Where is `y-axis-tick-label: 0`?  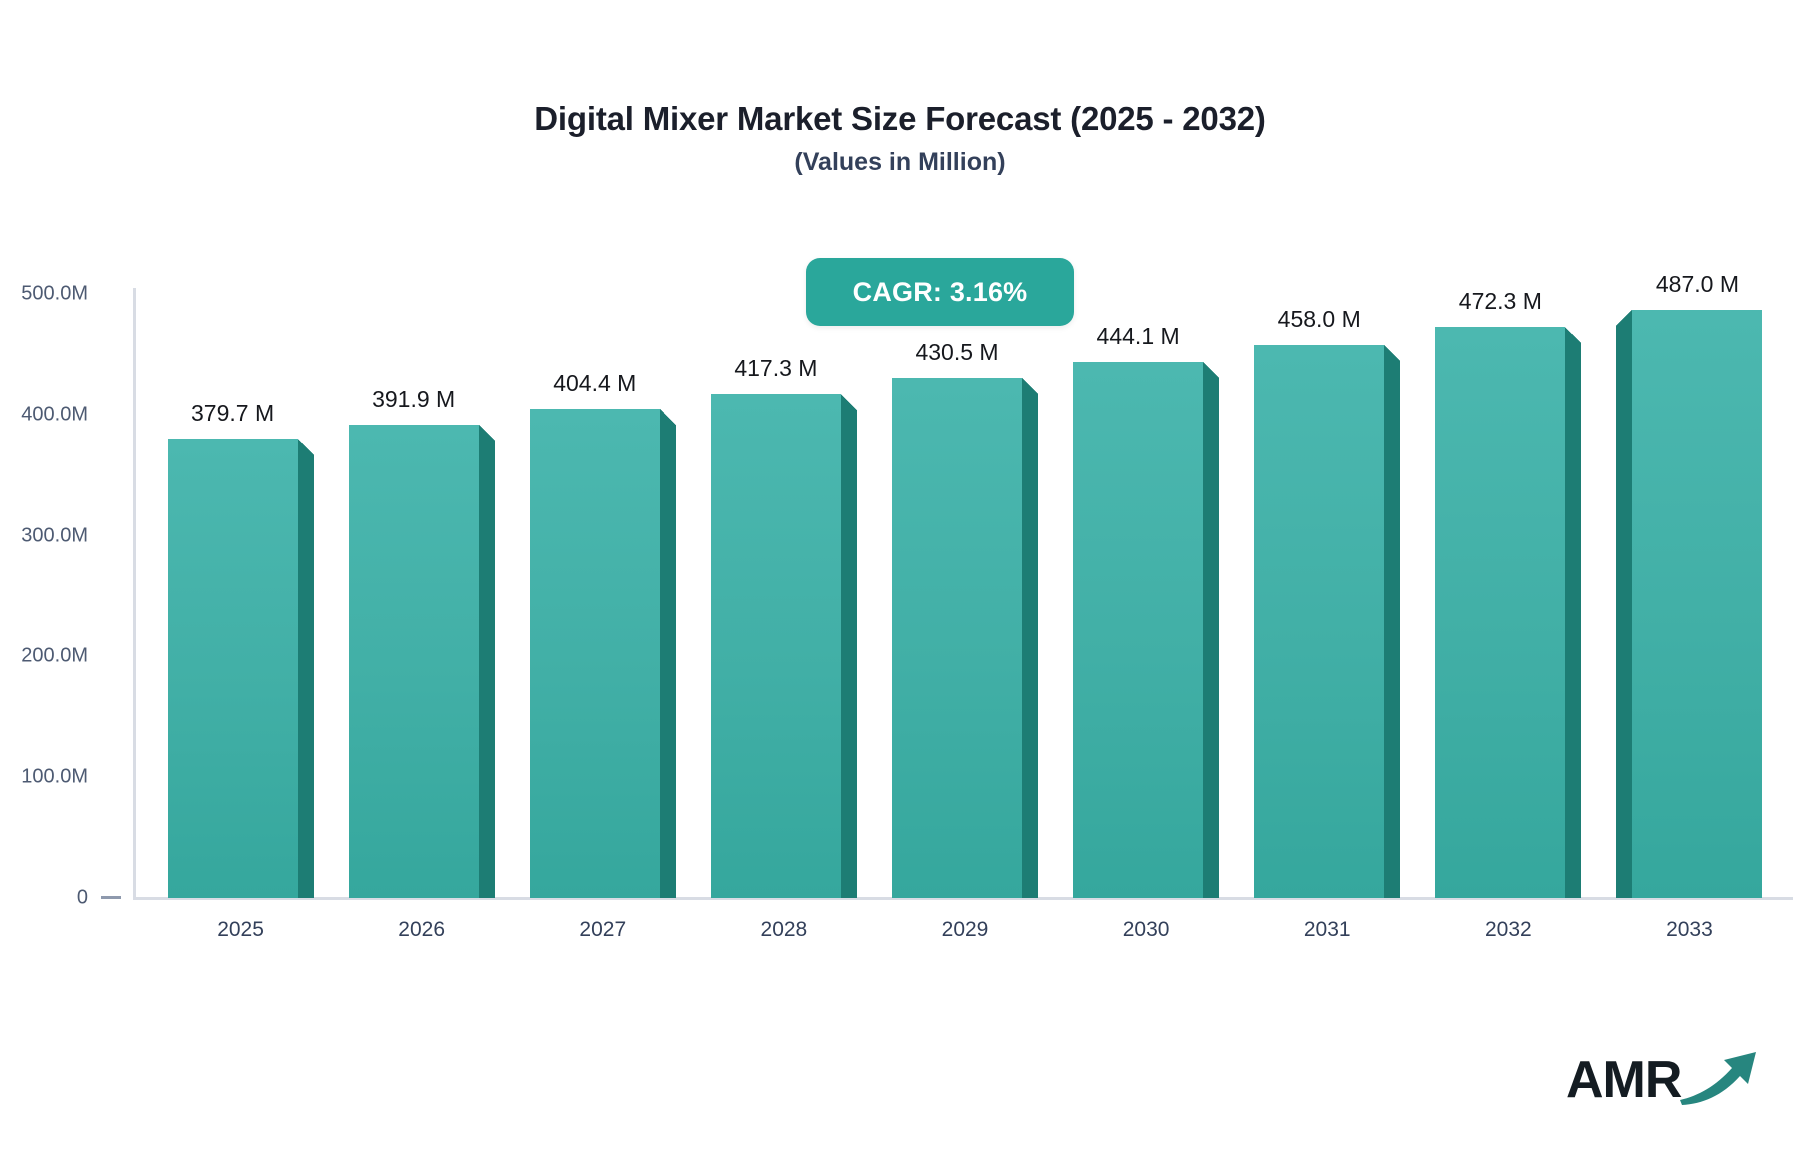 y-axis-tick-label: 0 is located at coordinates (82, 897).